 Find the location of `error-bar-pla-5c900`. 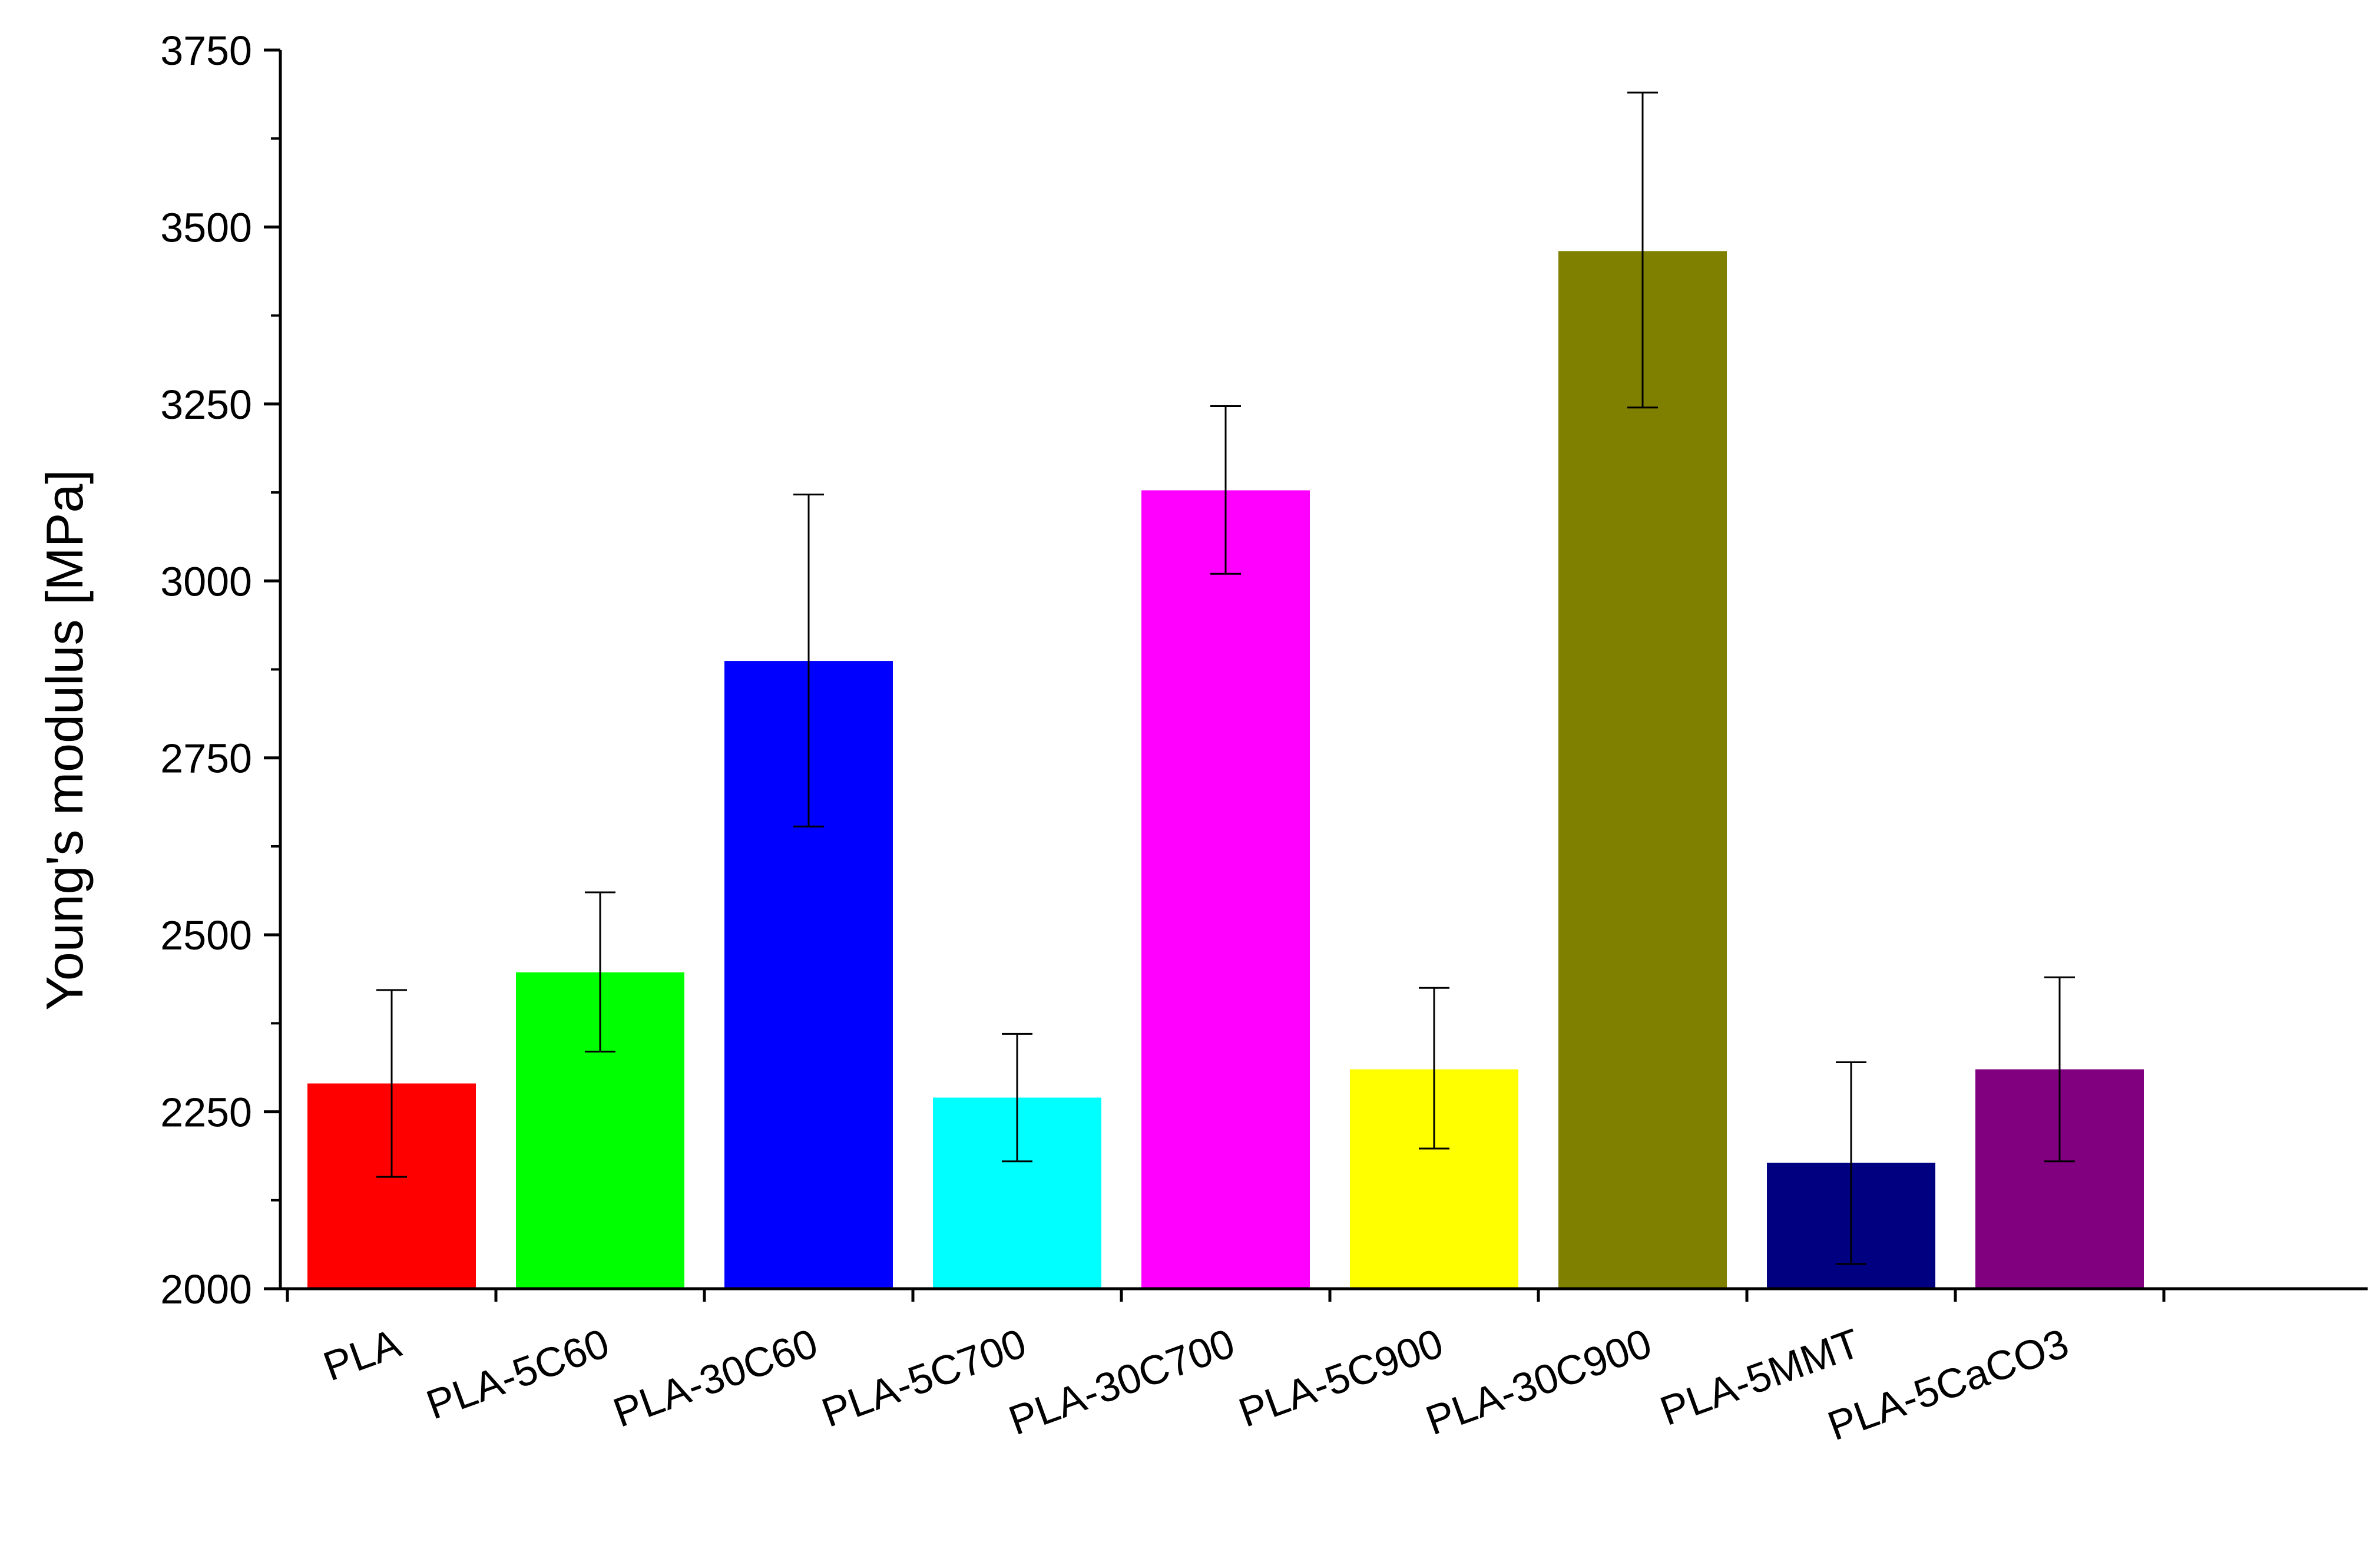

error-bar-pla-5c900 is located at coordinates (1434, 1068).